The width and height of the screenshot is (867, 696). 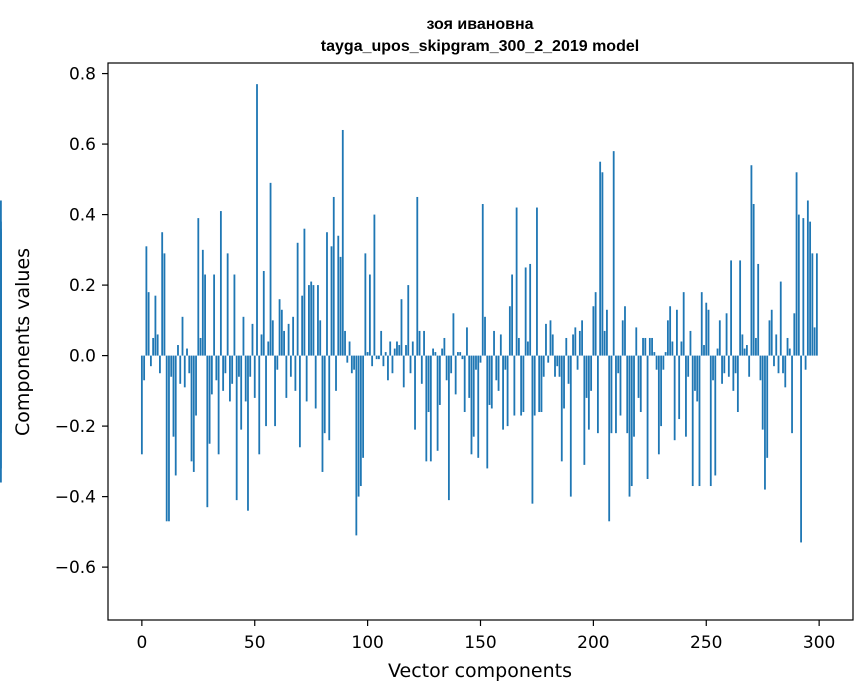 I want to click on y-tick-label: 0.8, so click(x=82, y=75).